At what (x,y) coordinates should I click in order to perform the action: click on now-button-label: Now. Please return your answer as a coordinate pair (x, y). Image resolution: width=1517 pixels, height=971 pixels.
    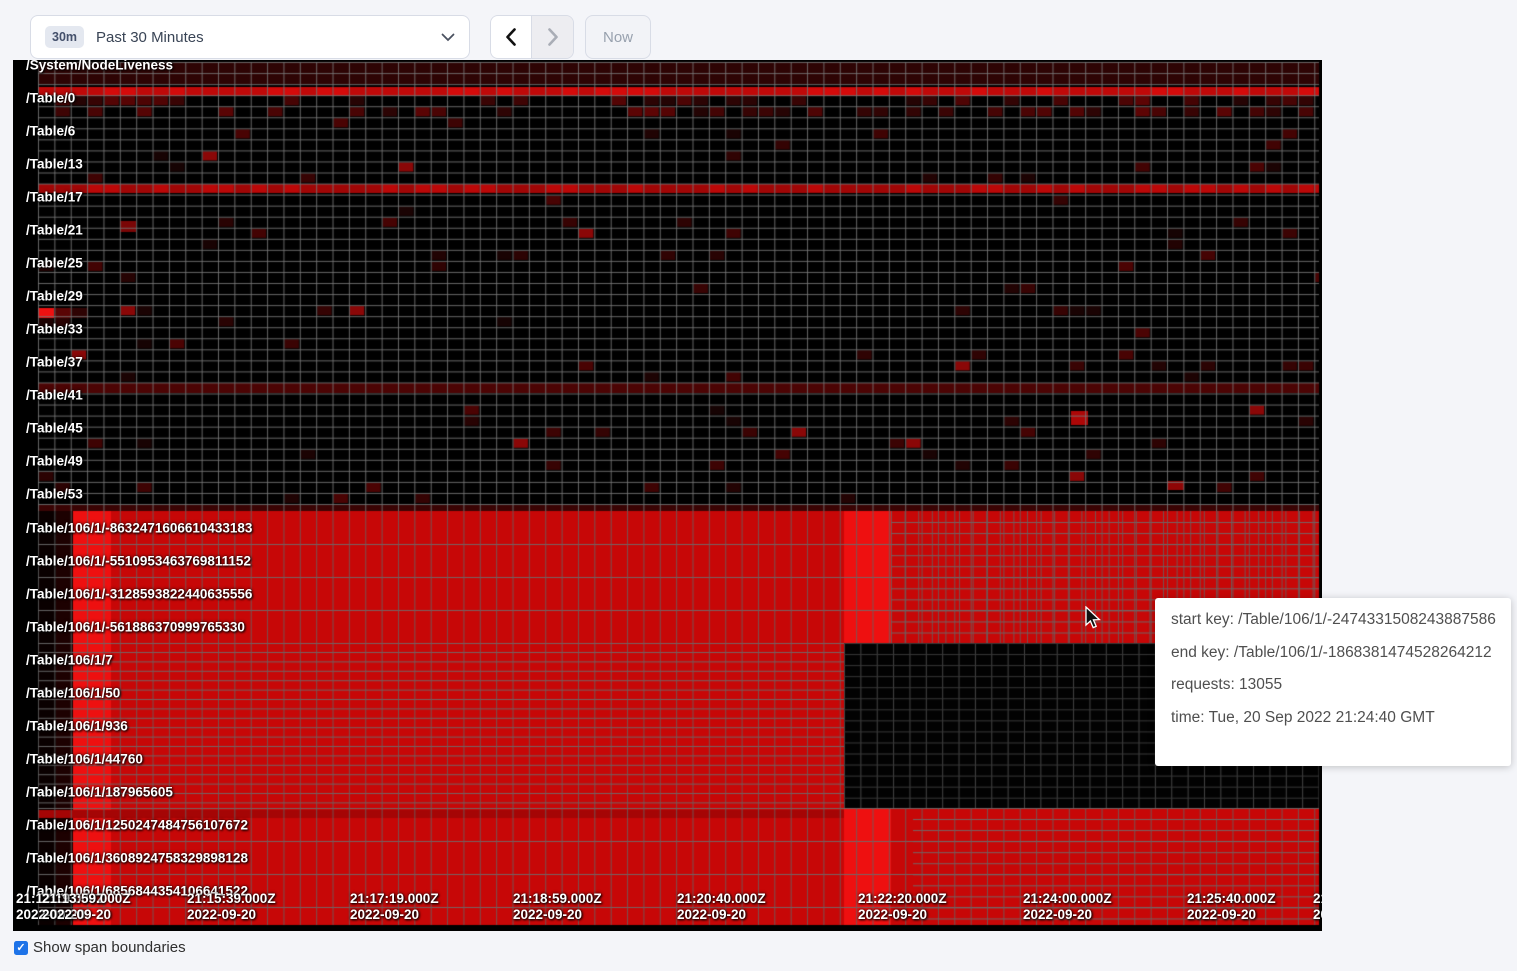
    Looking at the image, I should click on (618, 37).